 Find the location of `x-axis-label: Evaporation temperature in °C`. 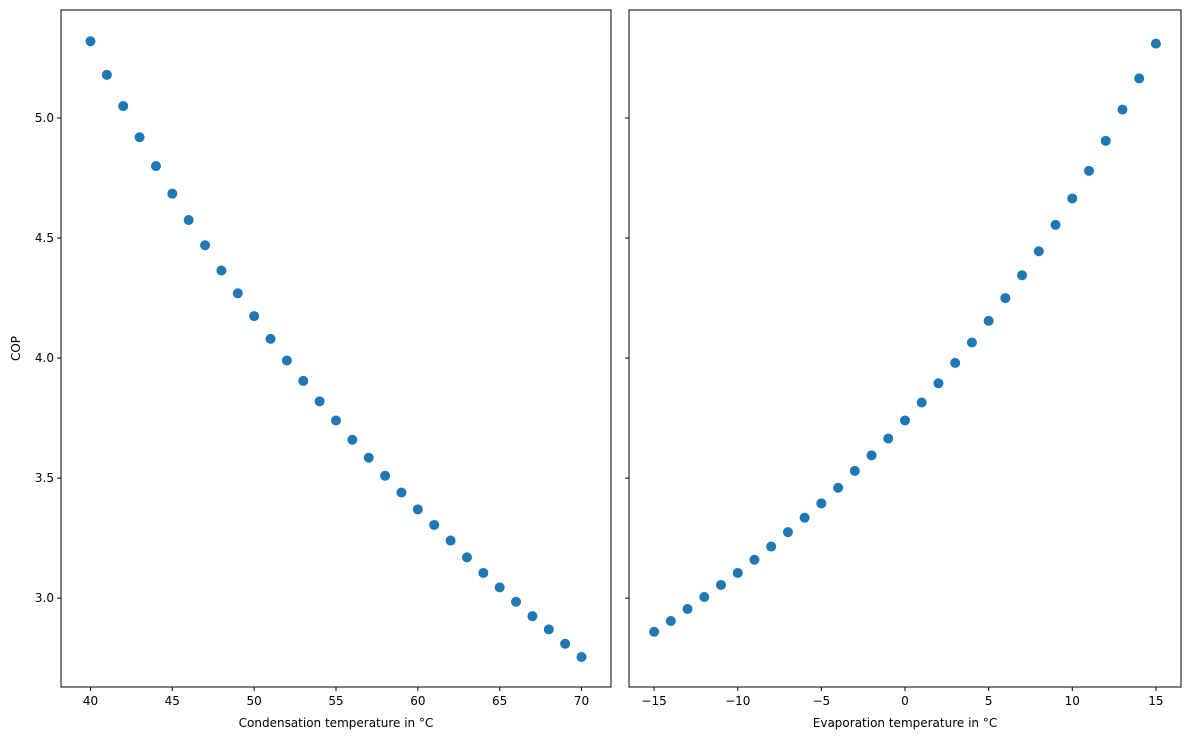

x-axis-label: Evaporation temperature in °C is located at coordinates (905, 723).